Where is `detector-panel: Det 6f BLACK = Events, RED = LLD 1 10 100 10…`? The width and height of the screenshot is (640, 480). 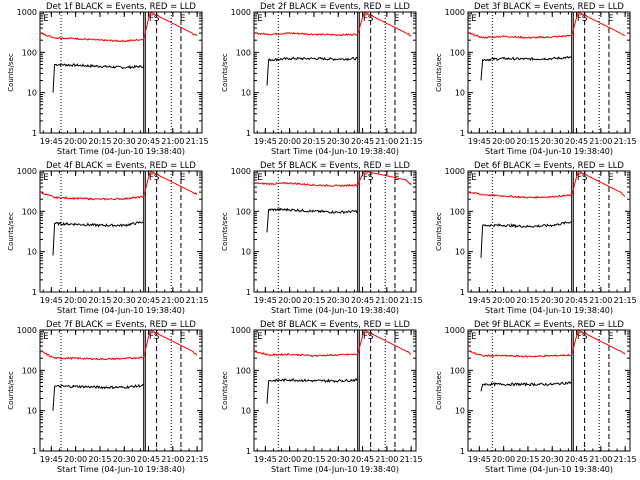
detector-panel: Det 6f BLACK = Events, RED = LLD 1 10 100 10… is located at coordinates (536, 238).